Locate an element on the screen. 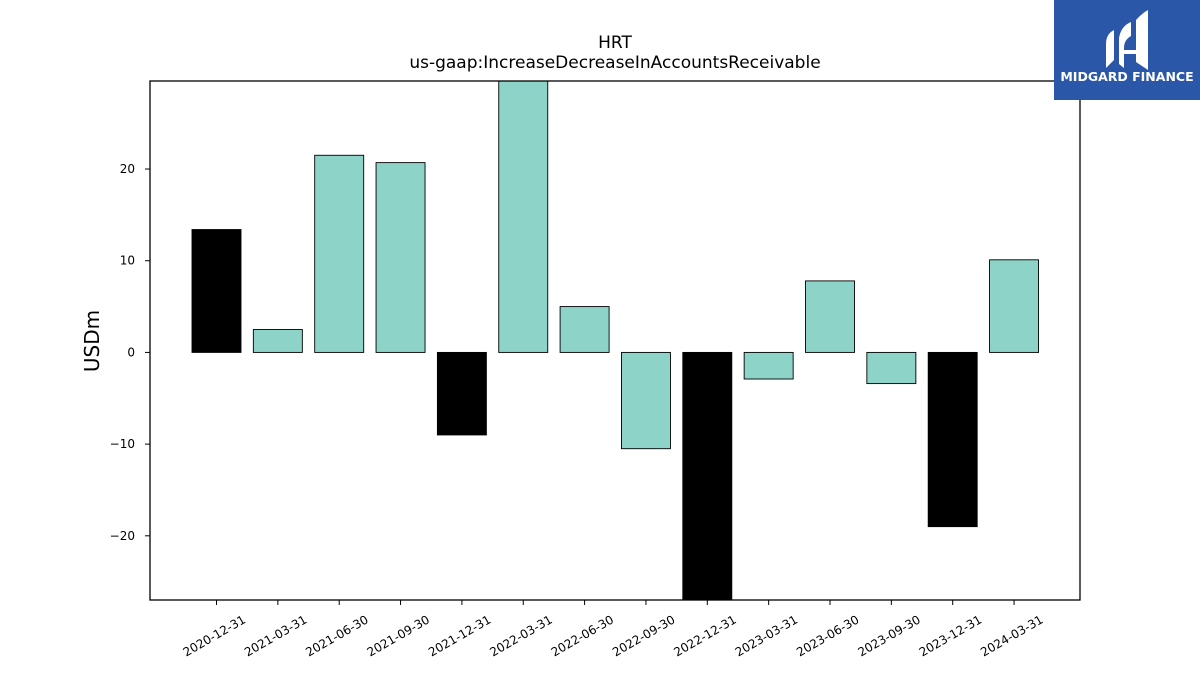 This screenshot has width=1200, height=675. y-axis: −20 −10 0 10 20 is located at coordinates (130, 352).